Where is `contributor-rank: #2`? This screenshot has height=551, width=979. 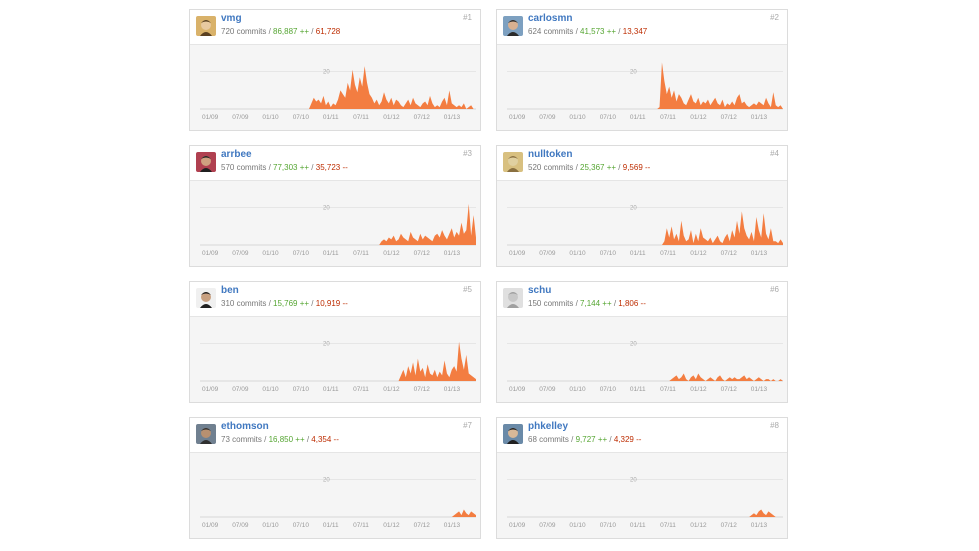 contributor-rank: #2 is located at coordinates (774, 17).